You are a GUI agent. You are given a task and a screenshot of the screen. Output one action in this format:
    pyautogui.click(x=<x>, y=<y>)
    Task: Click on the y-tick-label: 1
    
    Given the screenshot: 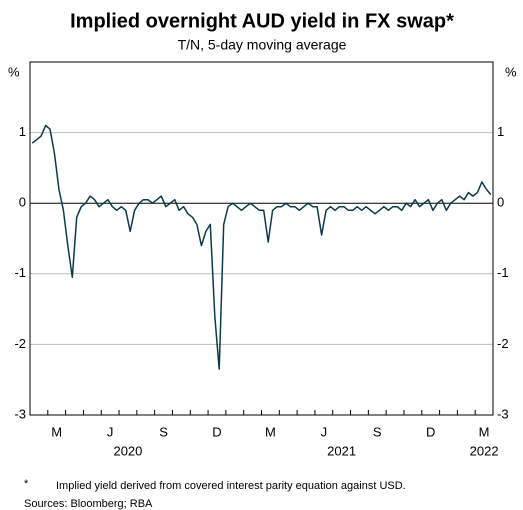 What is the action you would take?
    pyautogui.click(x=22, y=131)
    